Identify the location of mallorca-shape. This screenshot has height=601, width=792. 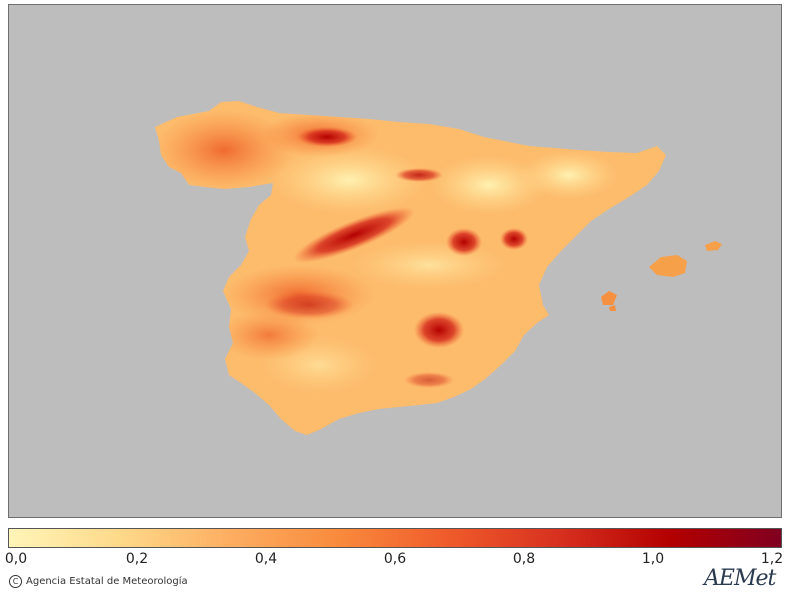
(668, 266).